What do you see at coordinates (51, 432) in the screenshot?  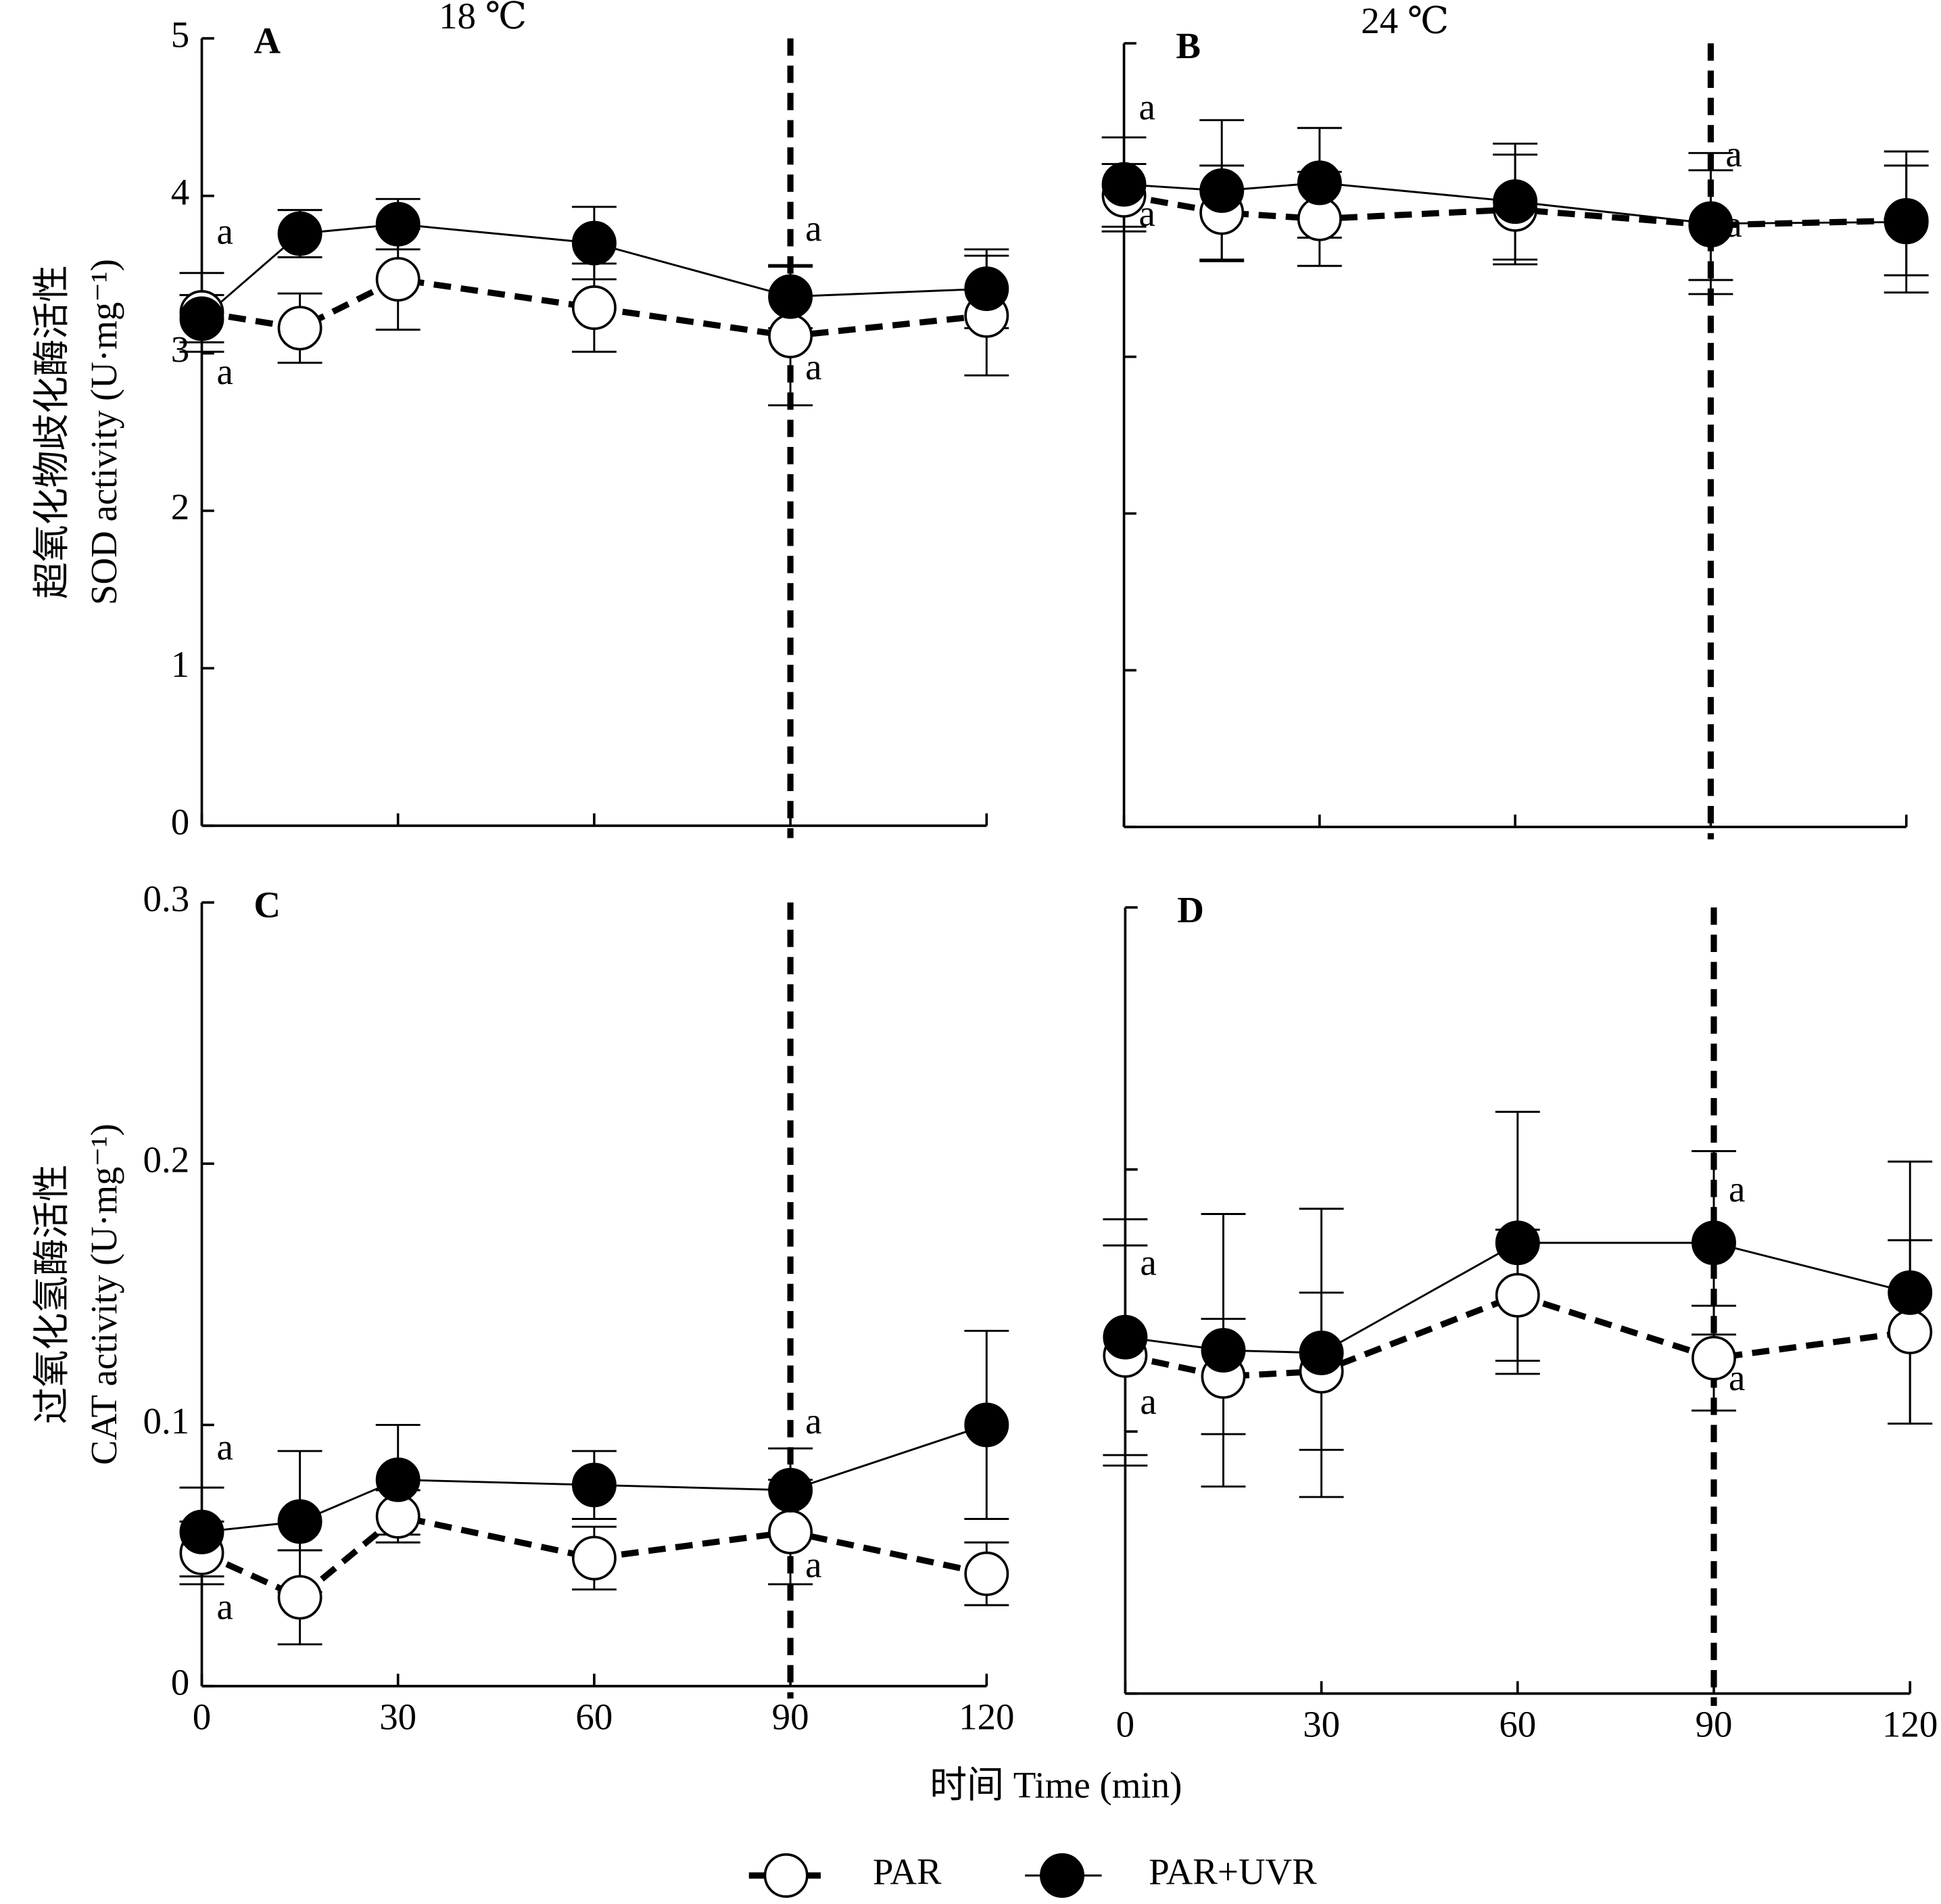 I see `y-axis-label: 超氧化物歧化酶活性` at bounding box center [51, 432].